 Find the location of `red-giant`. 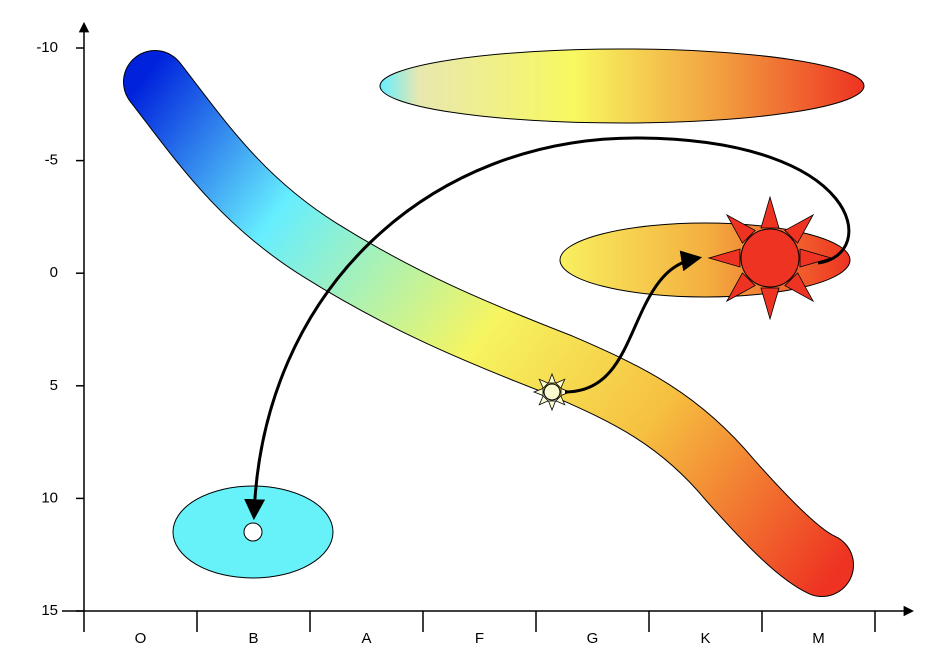

red-giant is located at coordinates (770, 258).